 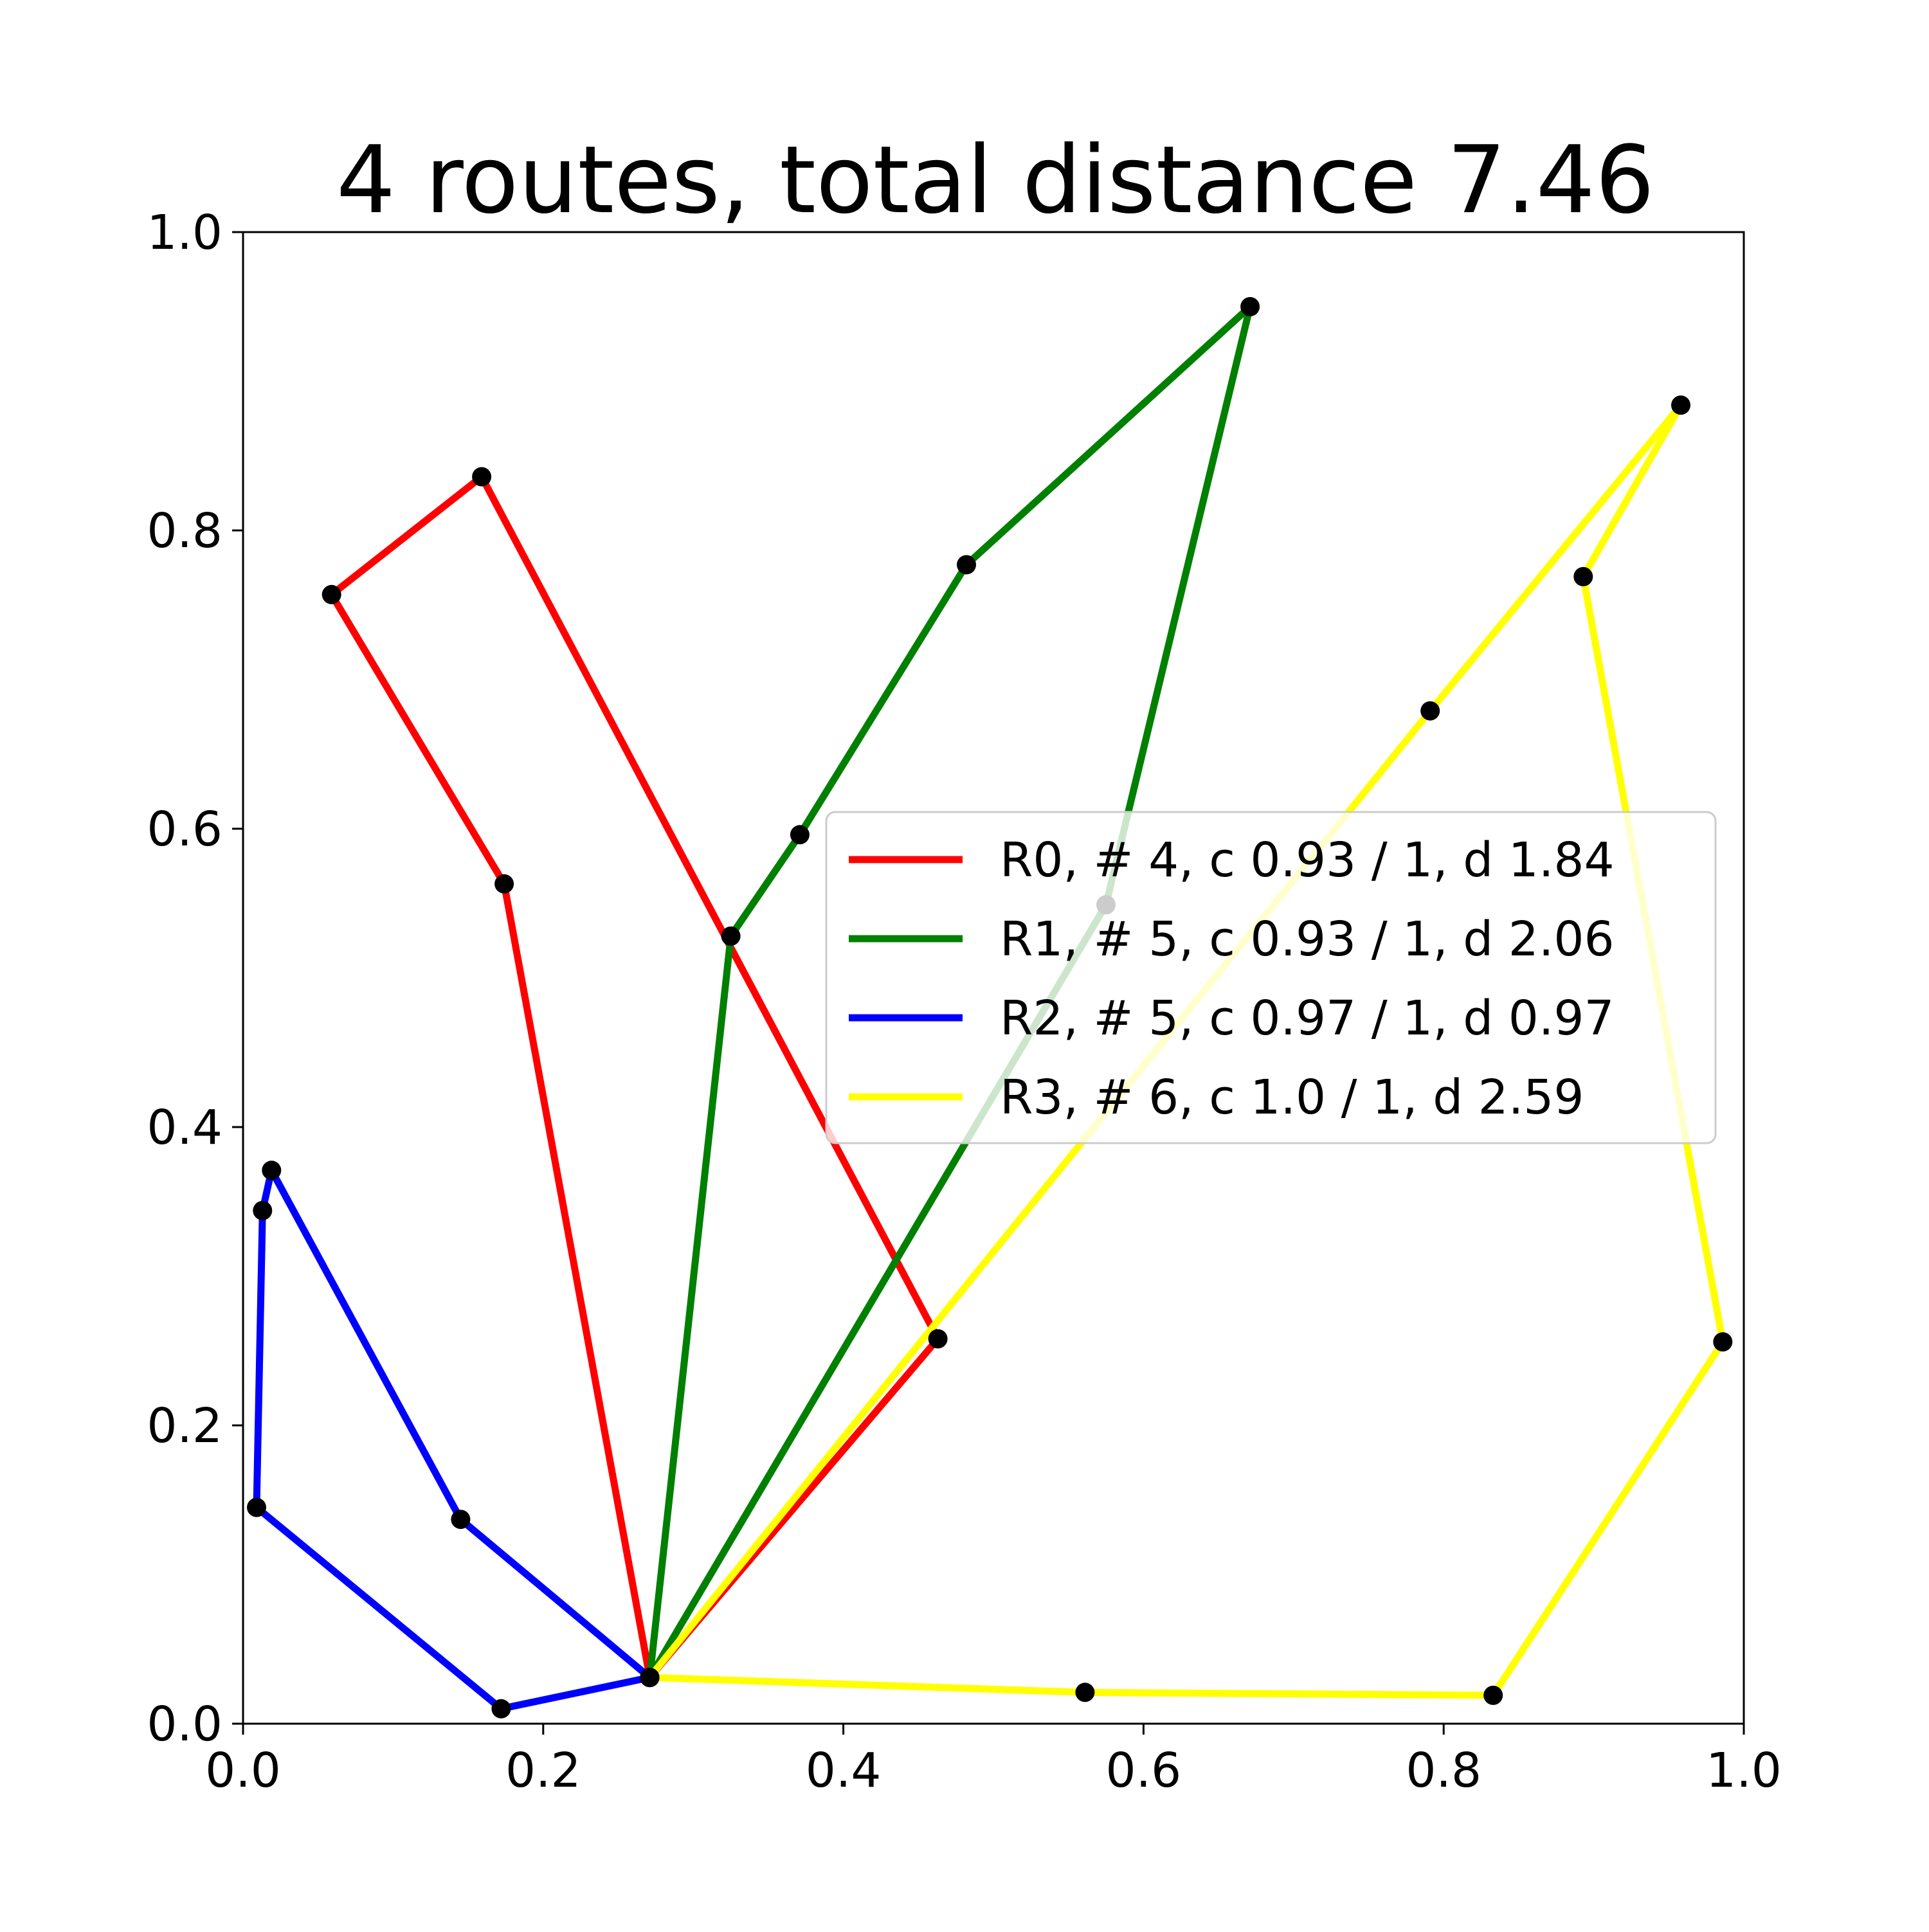 I want to click on legend-label-3: R3, # 6, c 1.0 / 1, d 2.59, so click(x=1292, y=1097).